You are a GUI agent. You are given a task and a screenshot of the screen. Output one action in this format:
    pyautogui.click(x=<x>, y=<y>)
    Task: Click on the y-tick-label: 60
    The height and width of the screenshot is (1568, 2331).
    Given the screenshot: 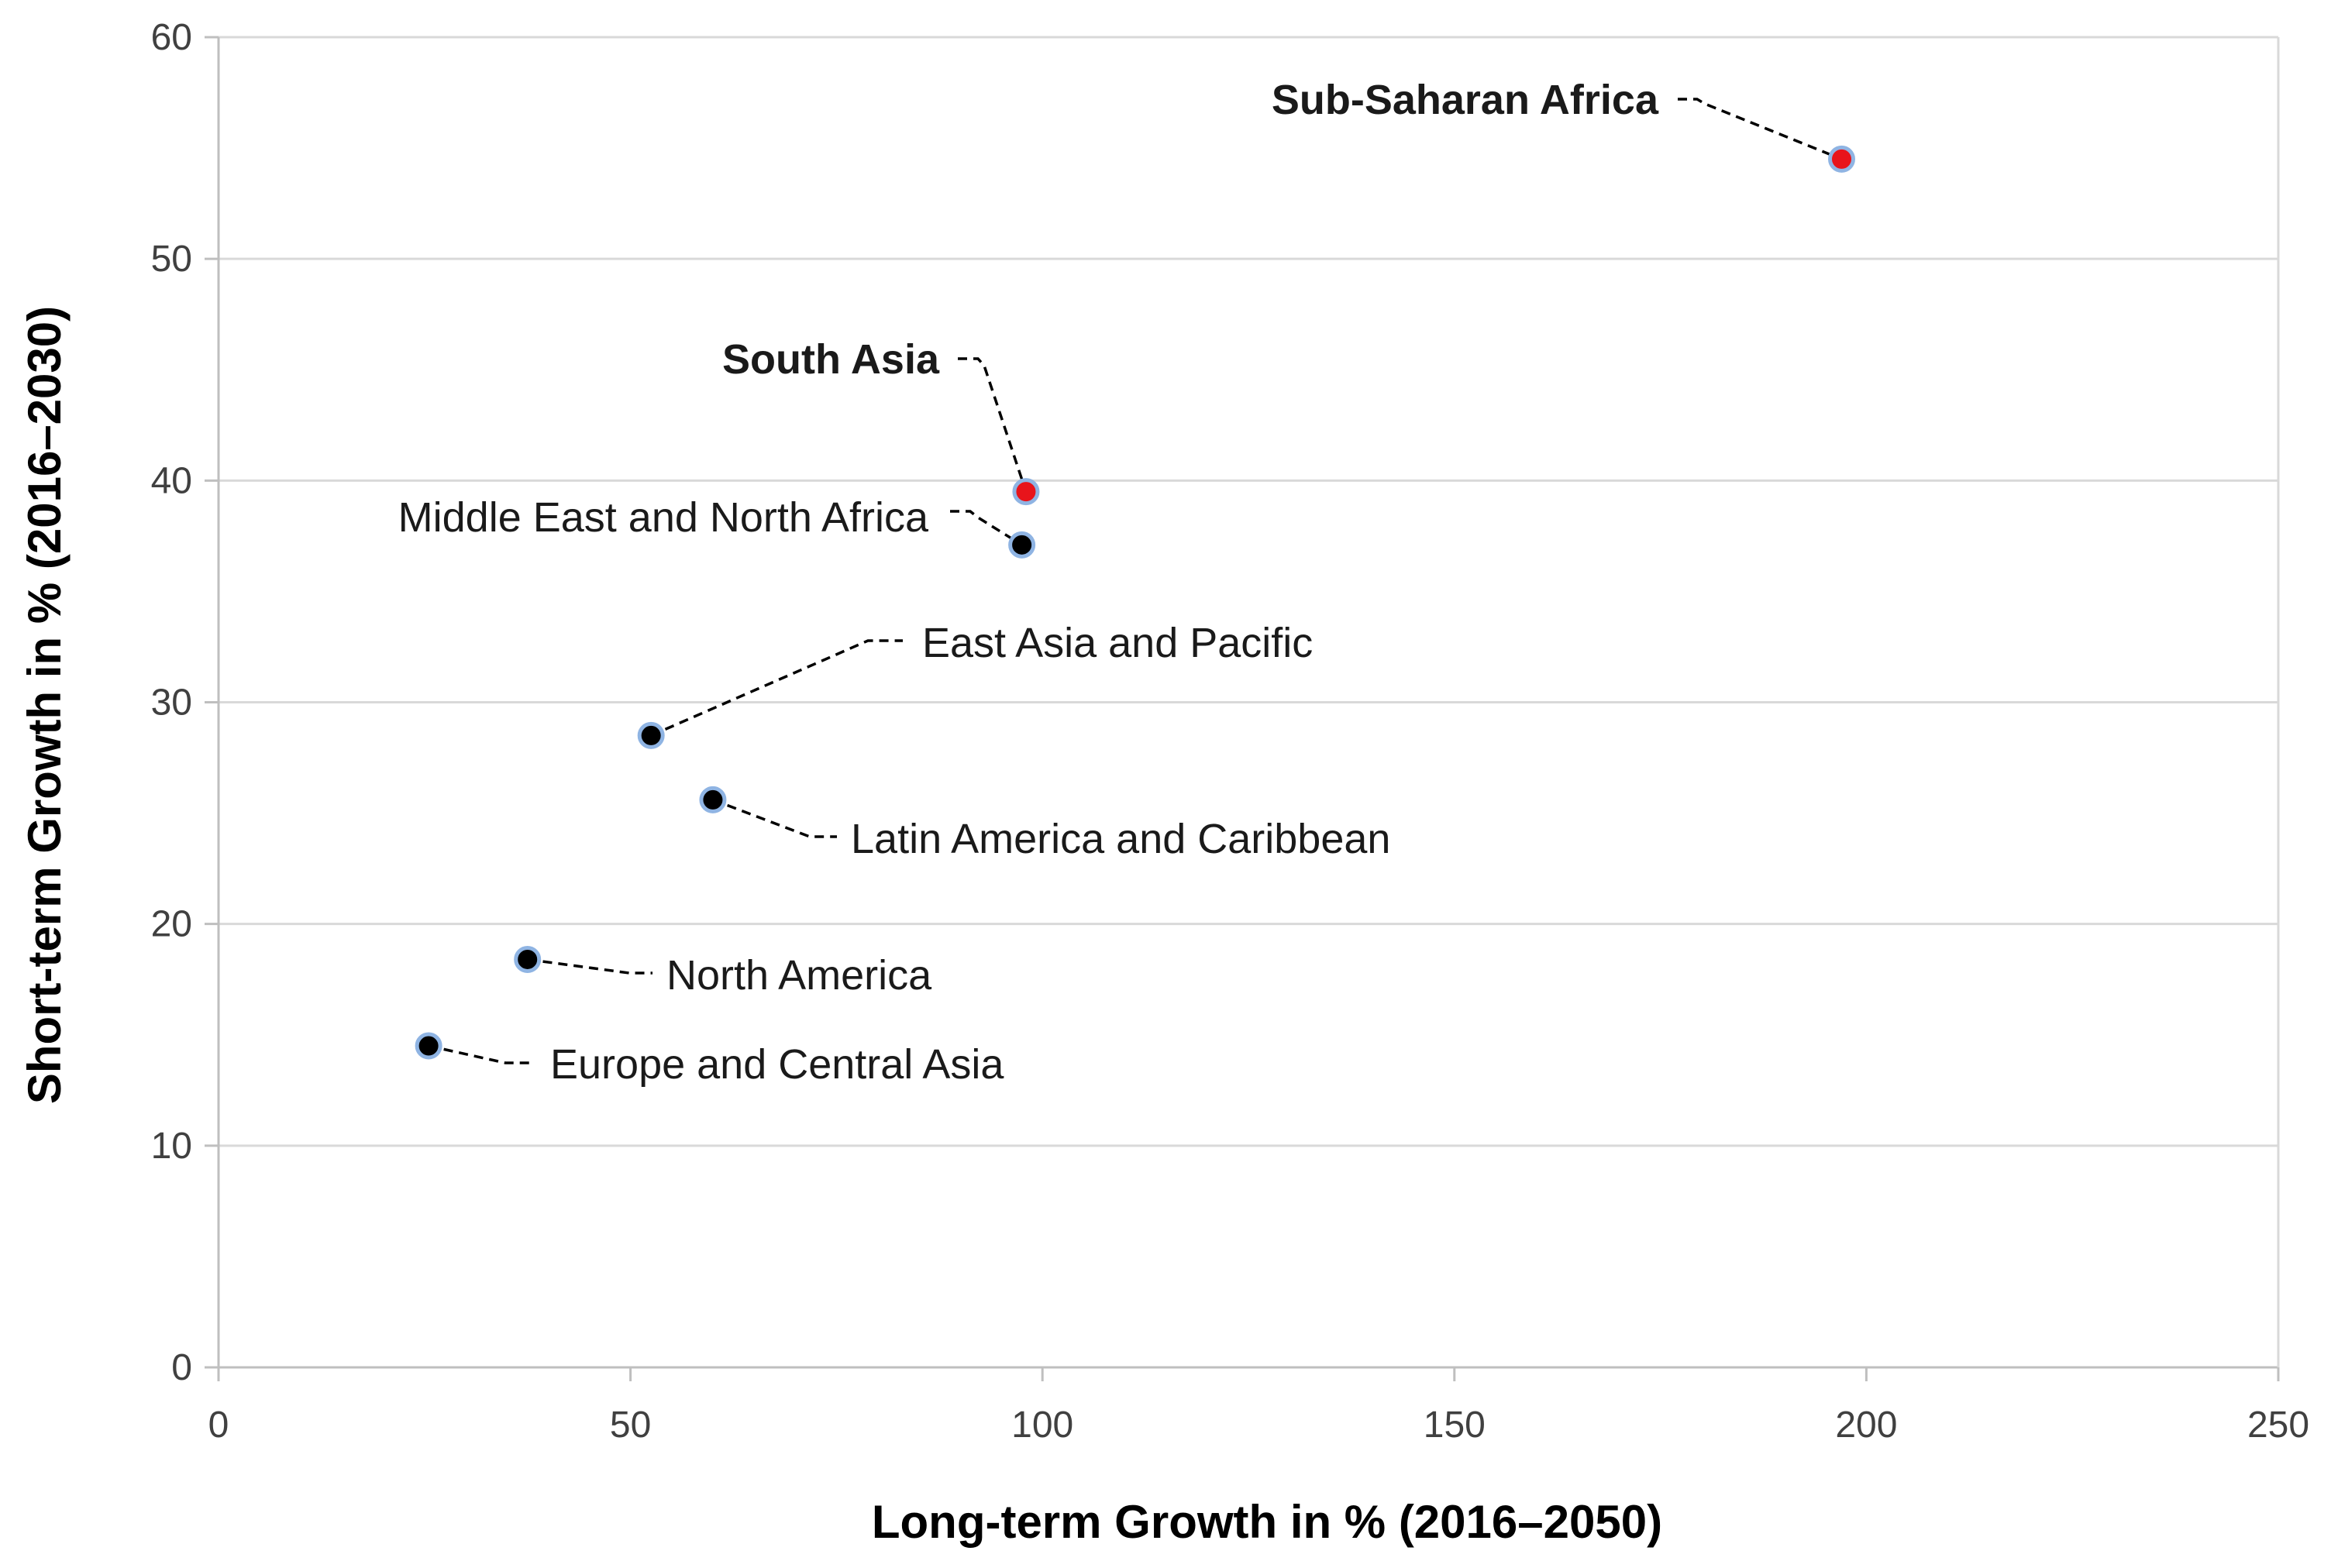 What is the action you would take?
    pyautogui.click(x=171, y=37)
    